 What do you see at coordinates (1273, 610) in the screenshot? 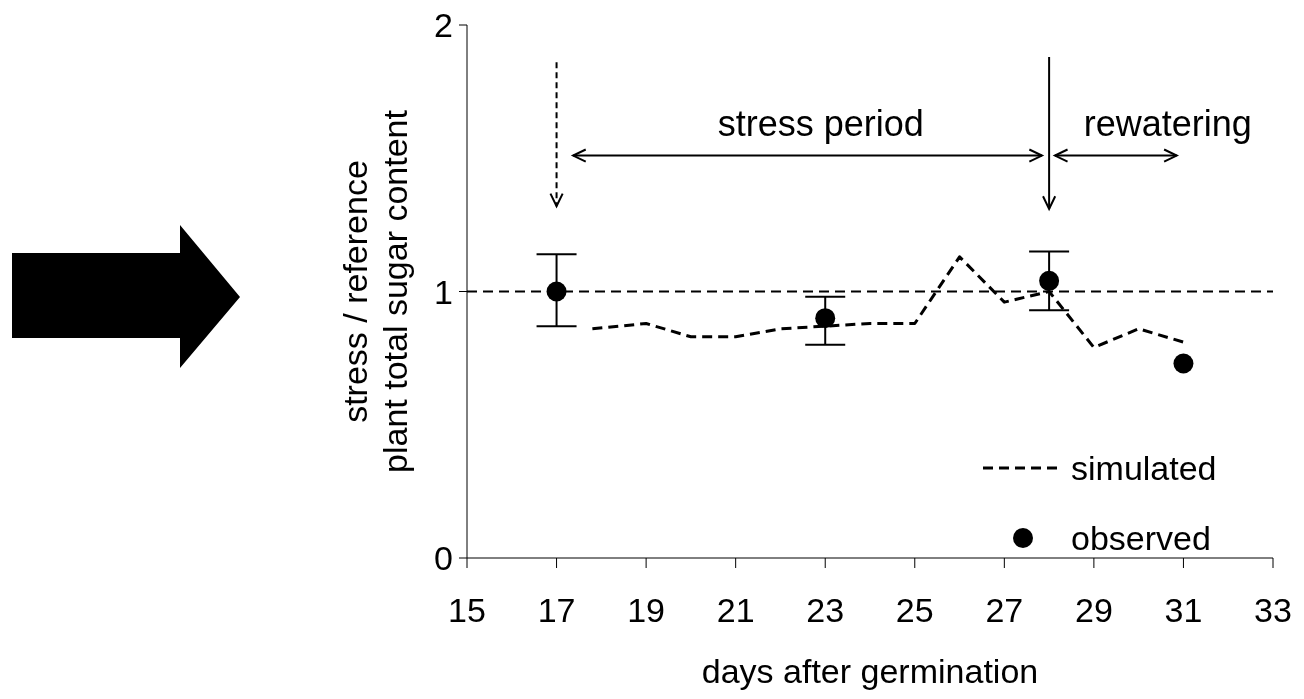
I see `x-tick-label: 33` at bounding box center [1273, 610].